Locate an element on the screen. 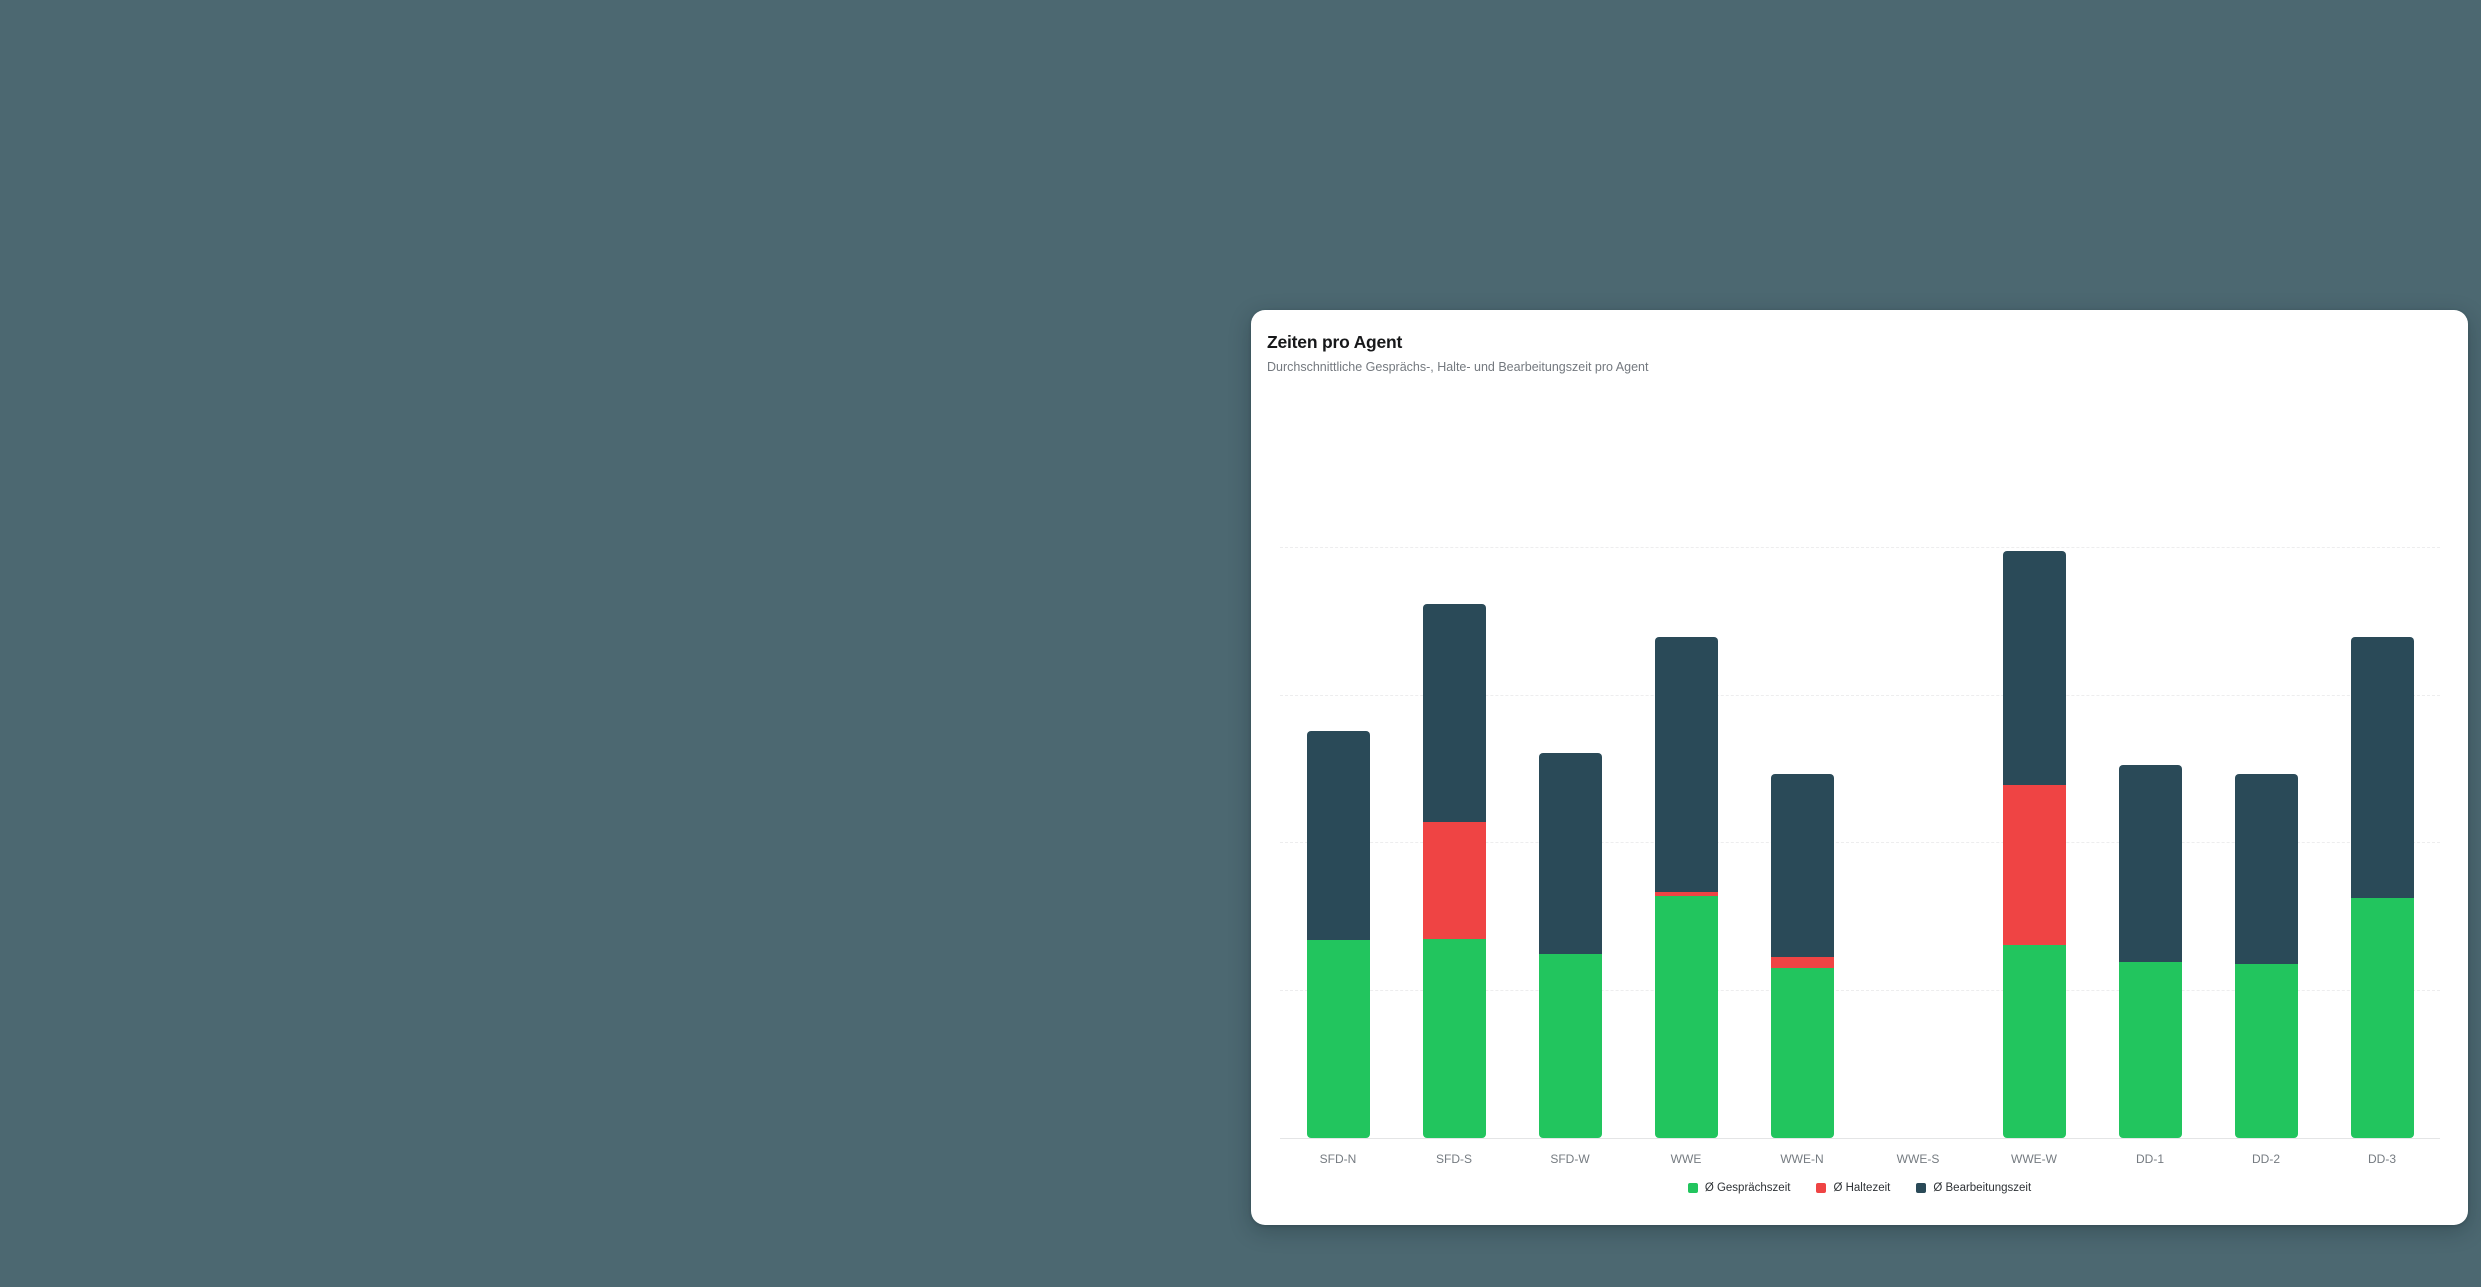 This screenshot has height=1287, width=2481. legend-label-bearbeitungszeit: Ø Bearbeitungszeit is located at coordinates (1982, 1188).